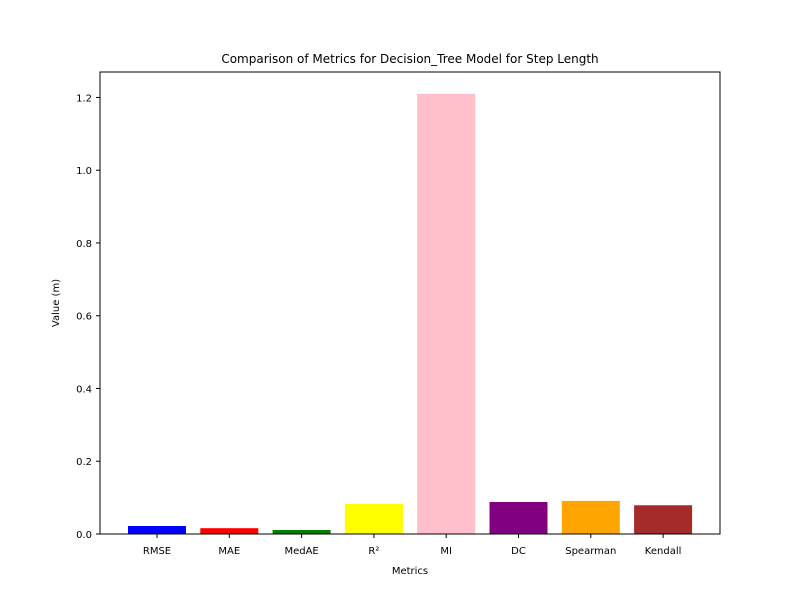  I want to click on x-axis: RMSE MAE MedAE R² MI DC Spearman Kendall, so click(412, 545).